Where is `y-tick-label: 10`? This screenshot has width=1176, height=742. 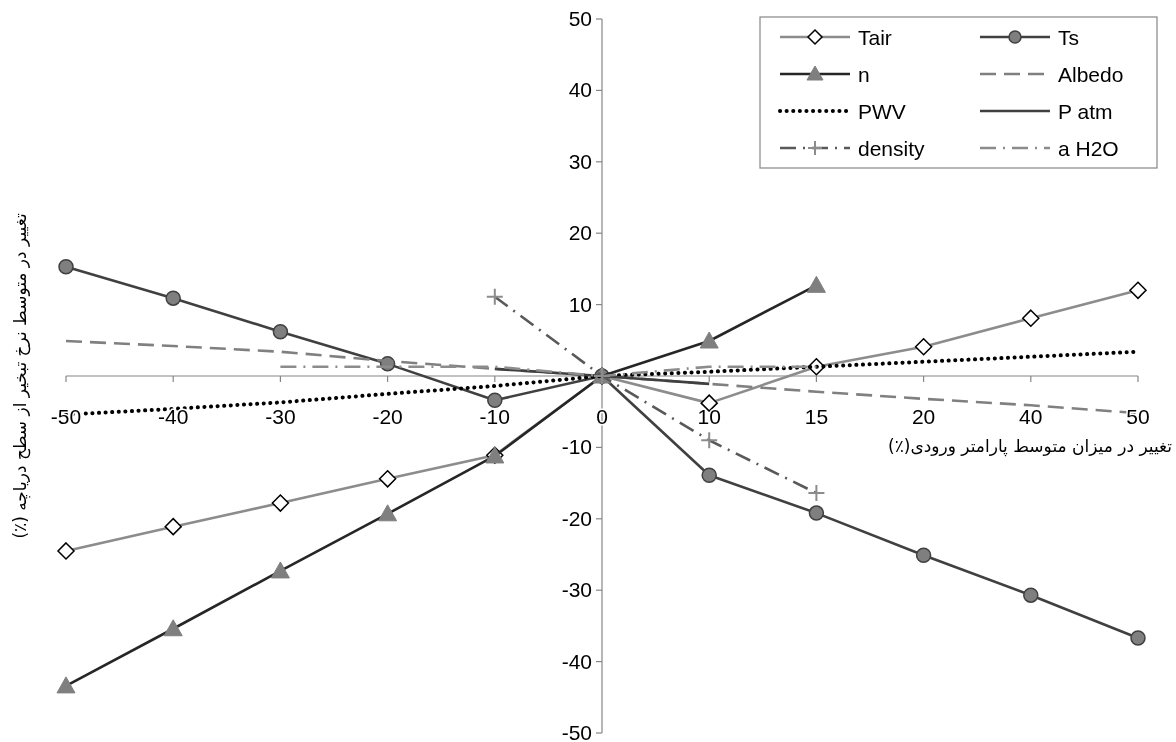
y-tick-label: 10 is located at coordinates (580, 304).